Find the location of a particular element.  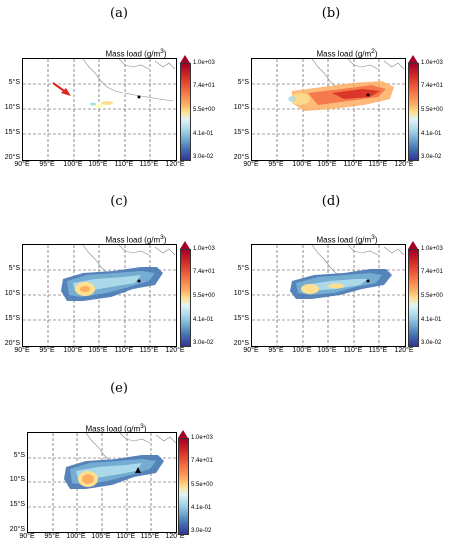

panel-label: (a) is located at coordinates (119, 13).